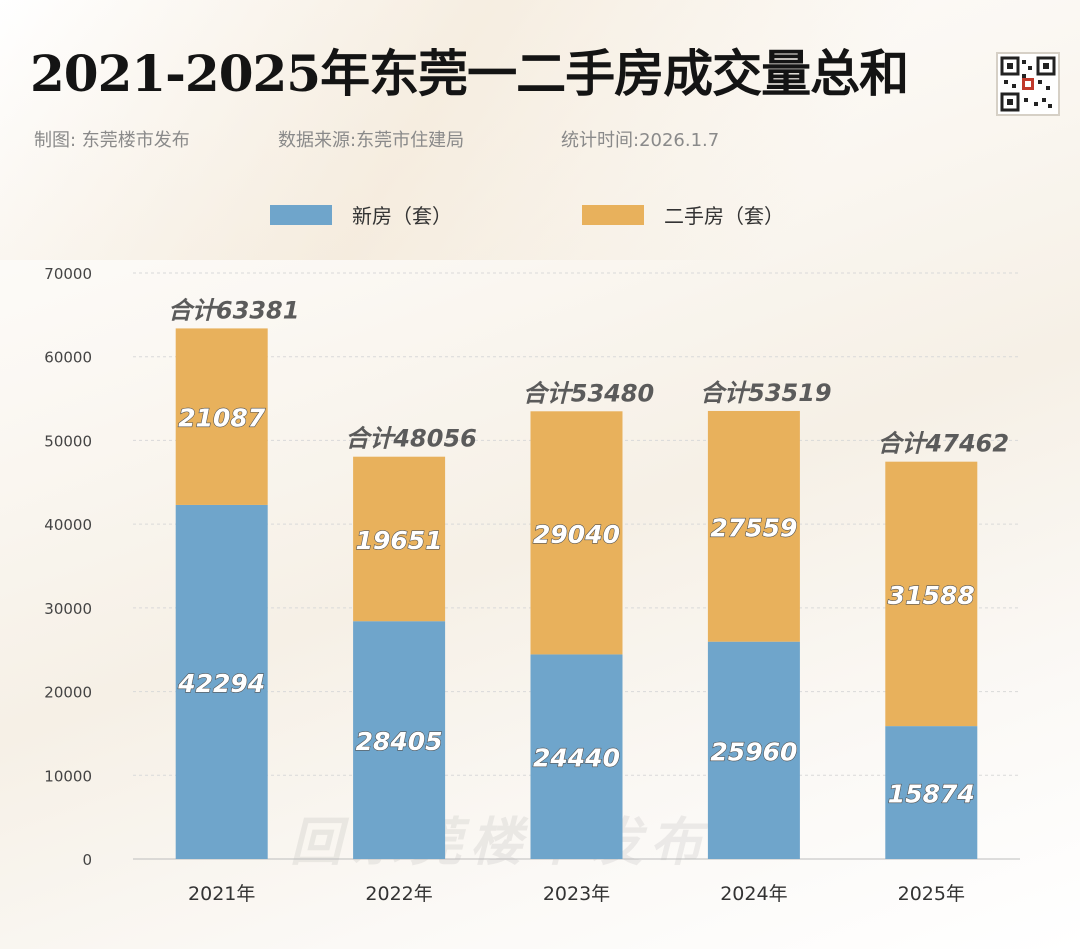  What do you see at coordinates (301, 214) in the screenshot?
I see `legend-swatch-new` at bounding box center [301, 214].